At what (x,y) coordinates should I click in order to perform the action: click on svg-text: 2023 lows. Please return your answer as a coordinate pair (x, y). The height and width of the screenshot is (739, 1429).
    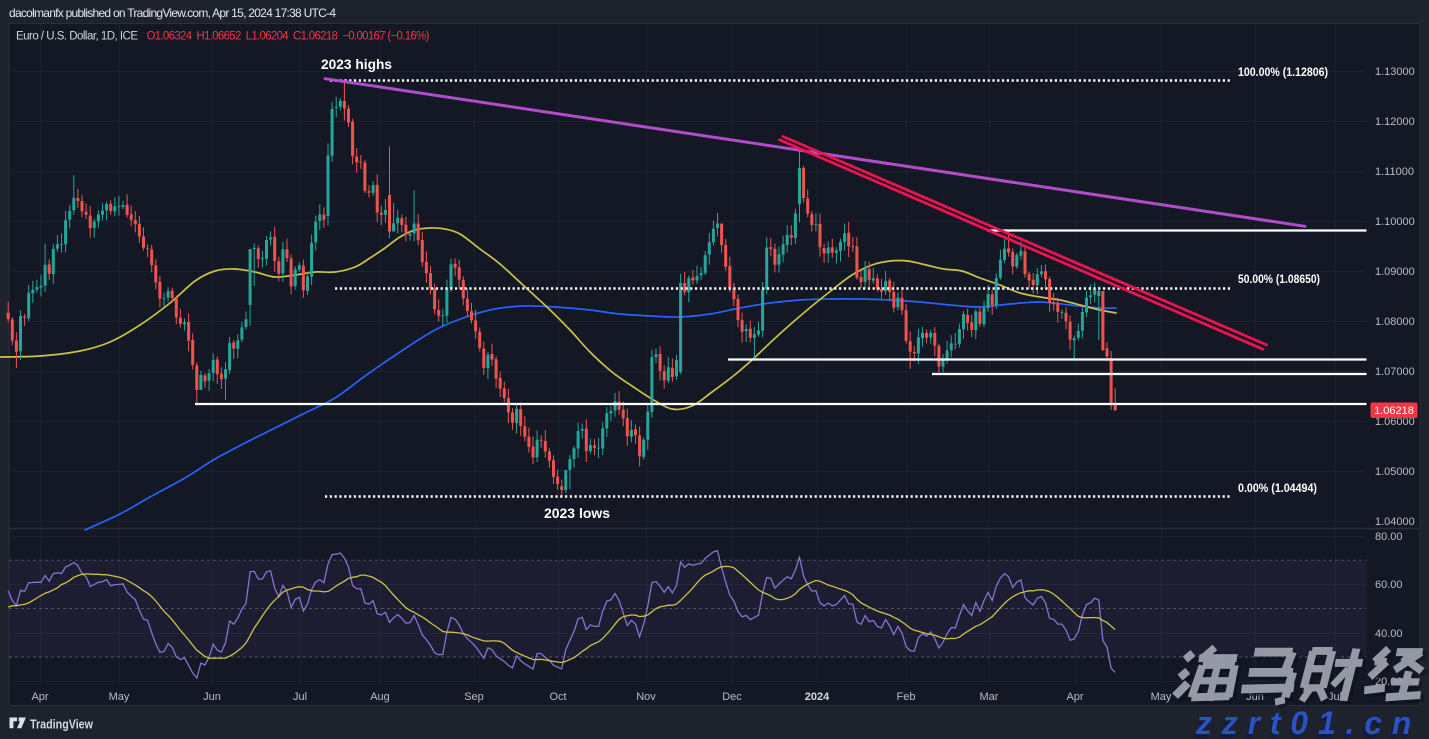
    Looking at the image, I should click on (577, 513).